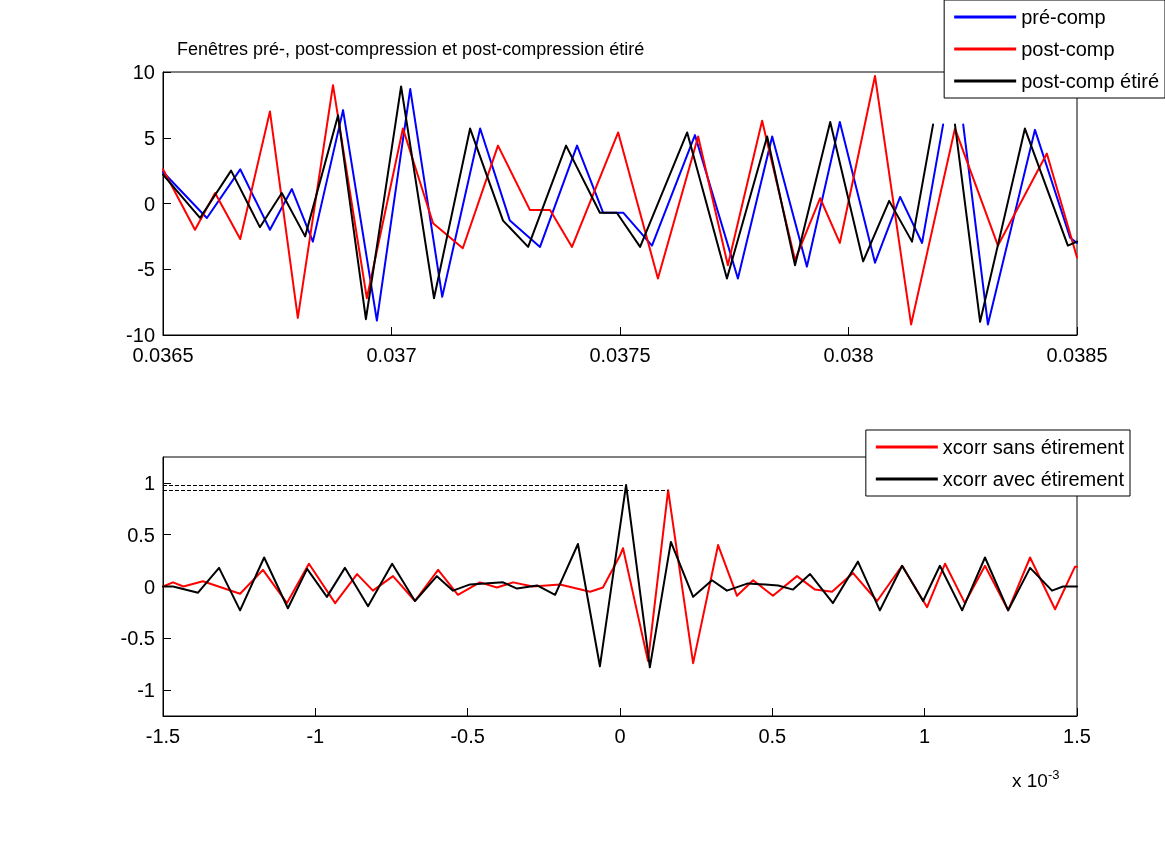  I want to click on y-tick-label: 1, so click(149, 482).